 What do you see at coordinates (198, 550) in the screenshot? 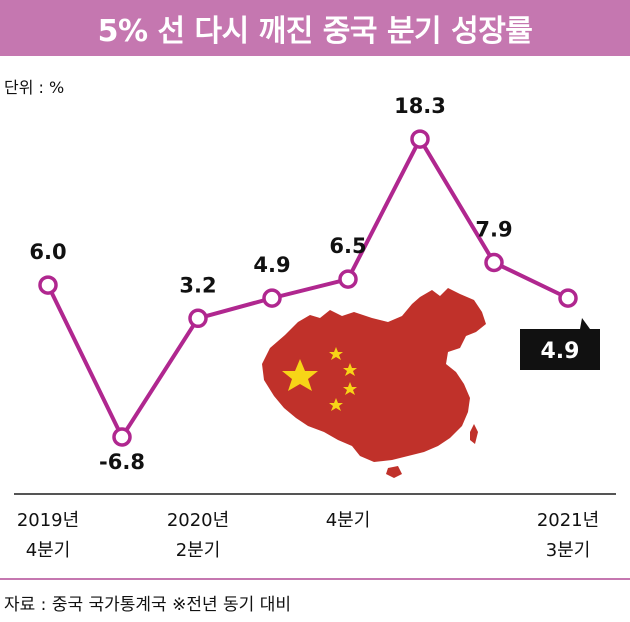
I see `x-tick-label: 2분기` at bounding box center [198, 550].